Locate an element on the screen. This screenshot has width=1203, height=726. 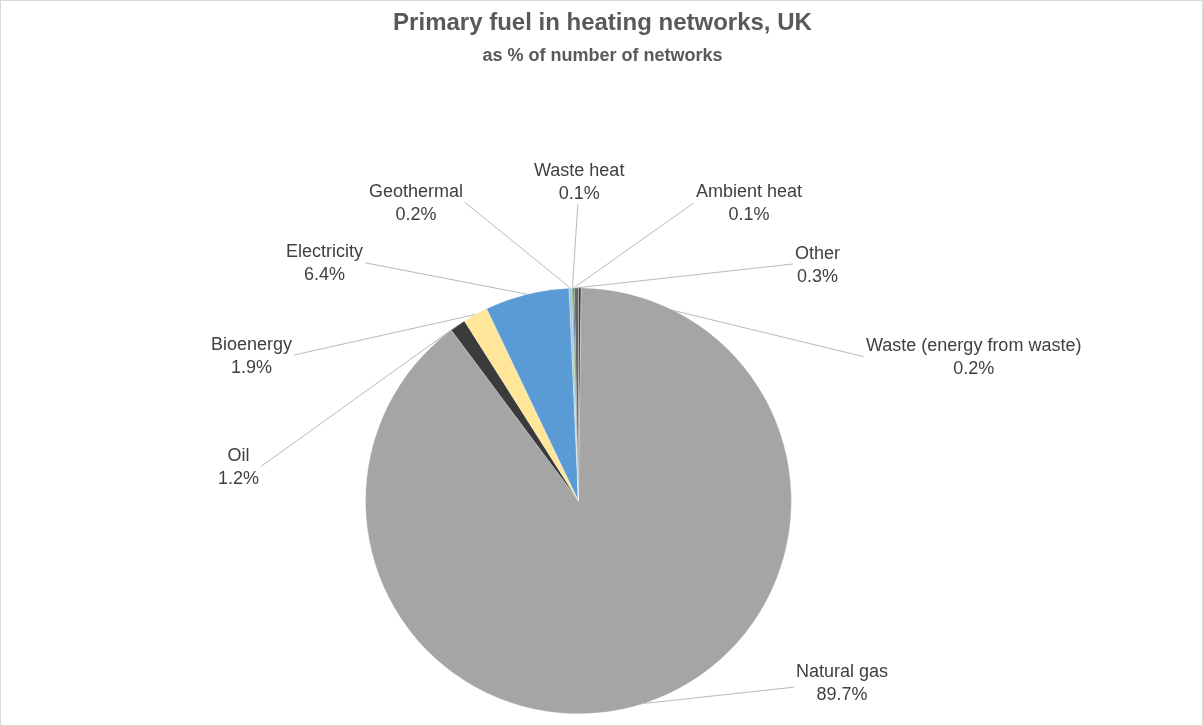
slice-label: Natural gas is located at coordinates (842, 671).